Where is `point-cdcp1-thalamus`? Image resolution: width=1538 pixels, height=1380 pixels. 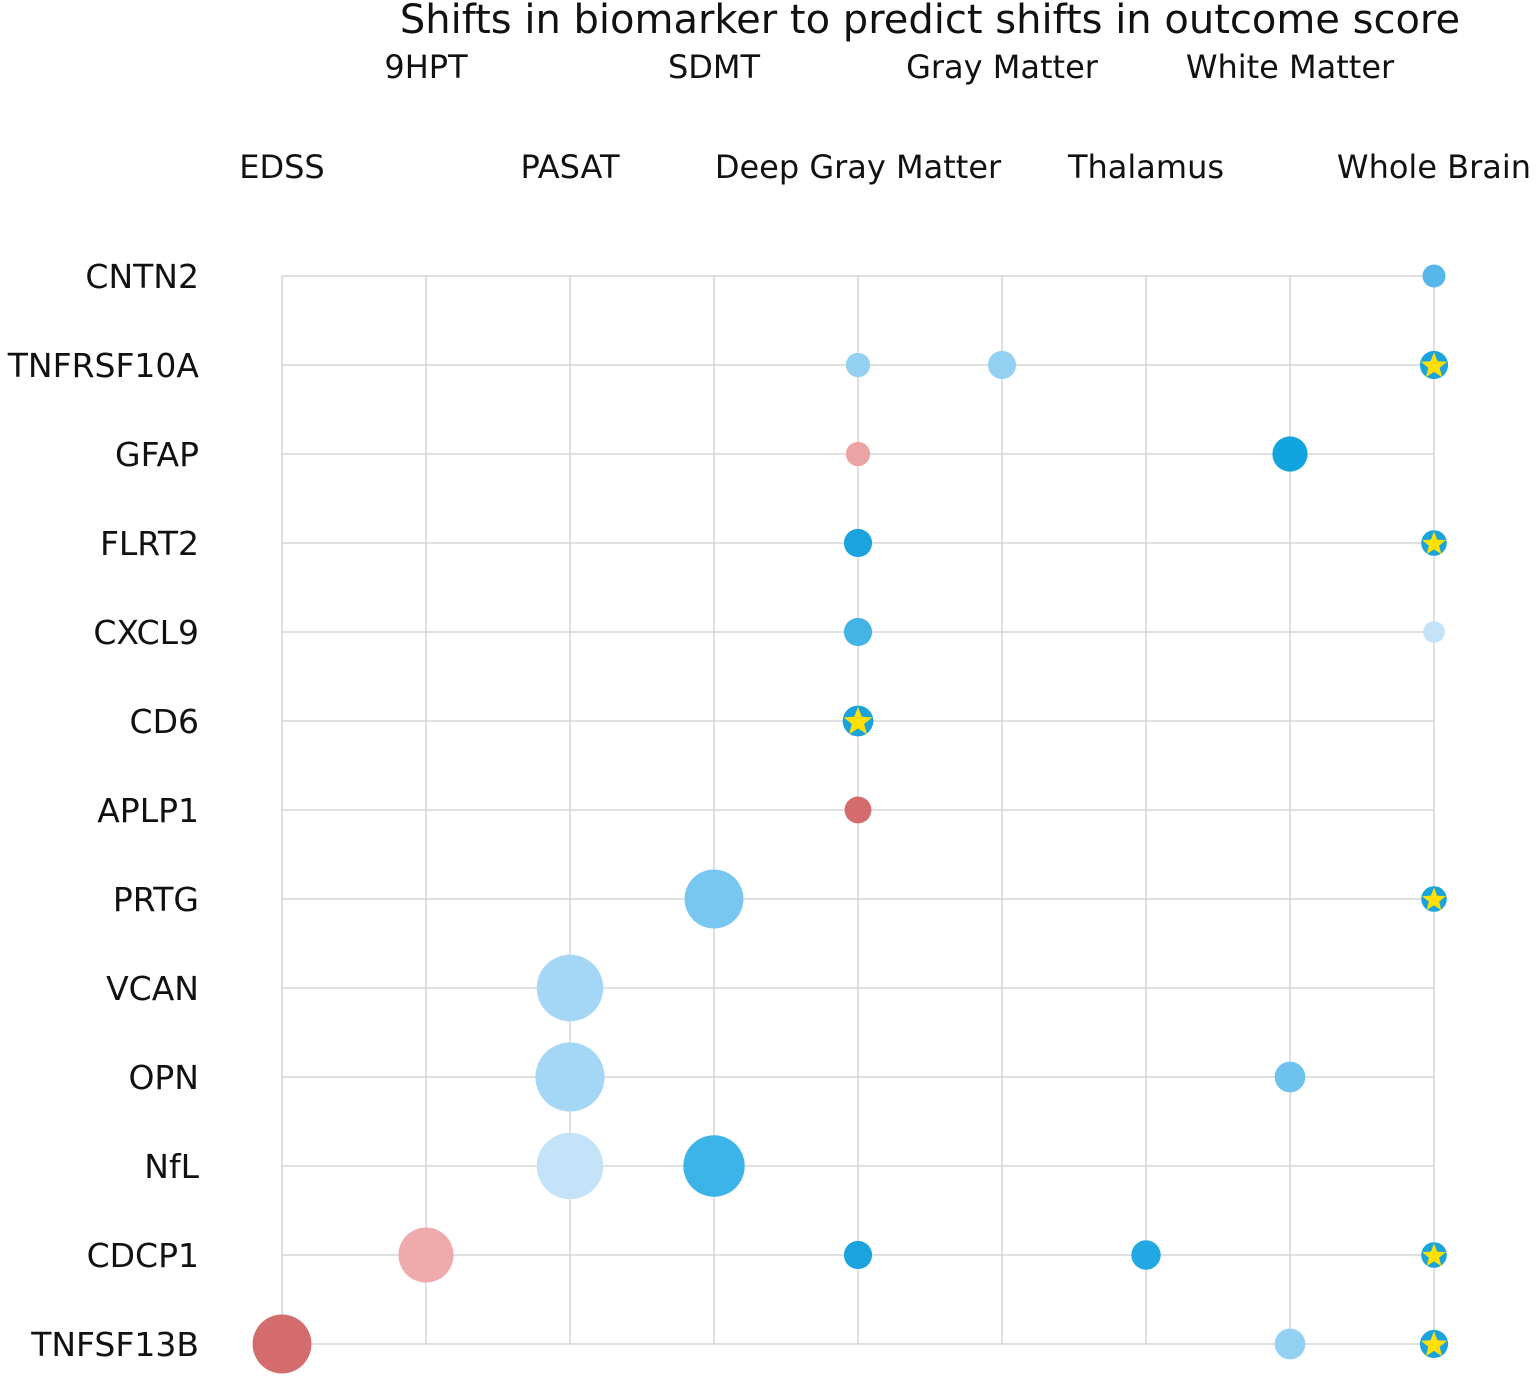
point-cdcp1-thalamus is located at coordinates (1146, 1255).